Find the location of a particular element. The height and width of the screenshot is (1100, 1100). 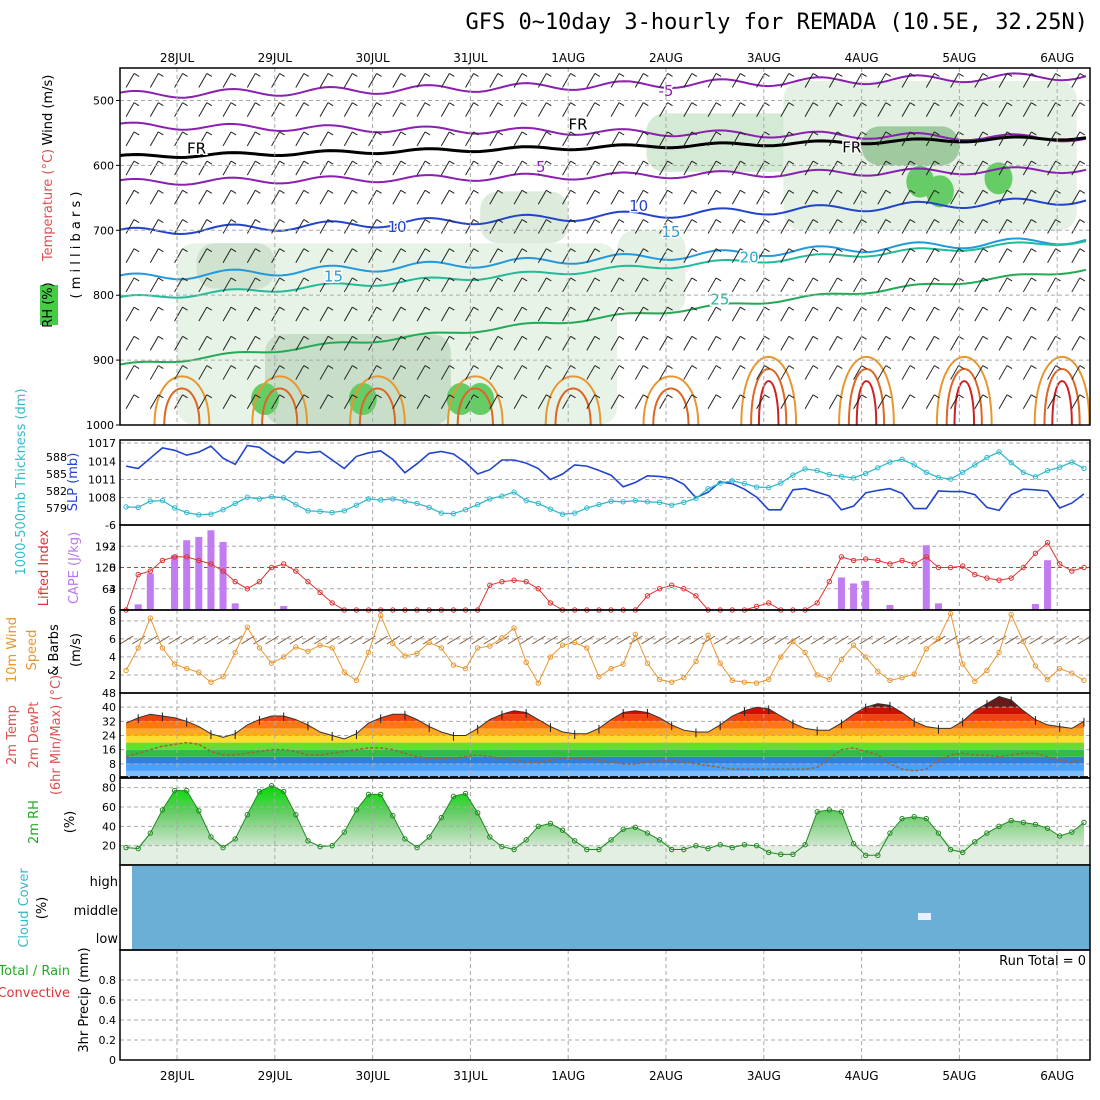

contour-label: 20 is located at coordinates (749, 258).